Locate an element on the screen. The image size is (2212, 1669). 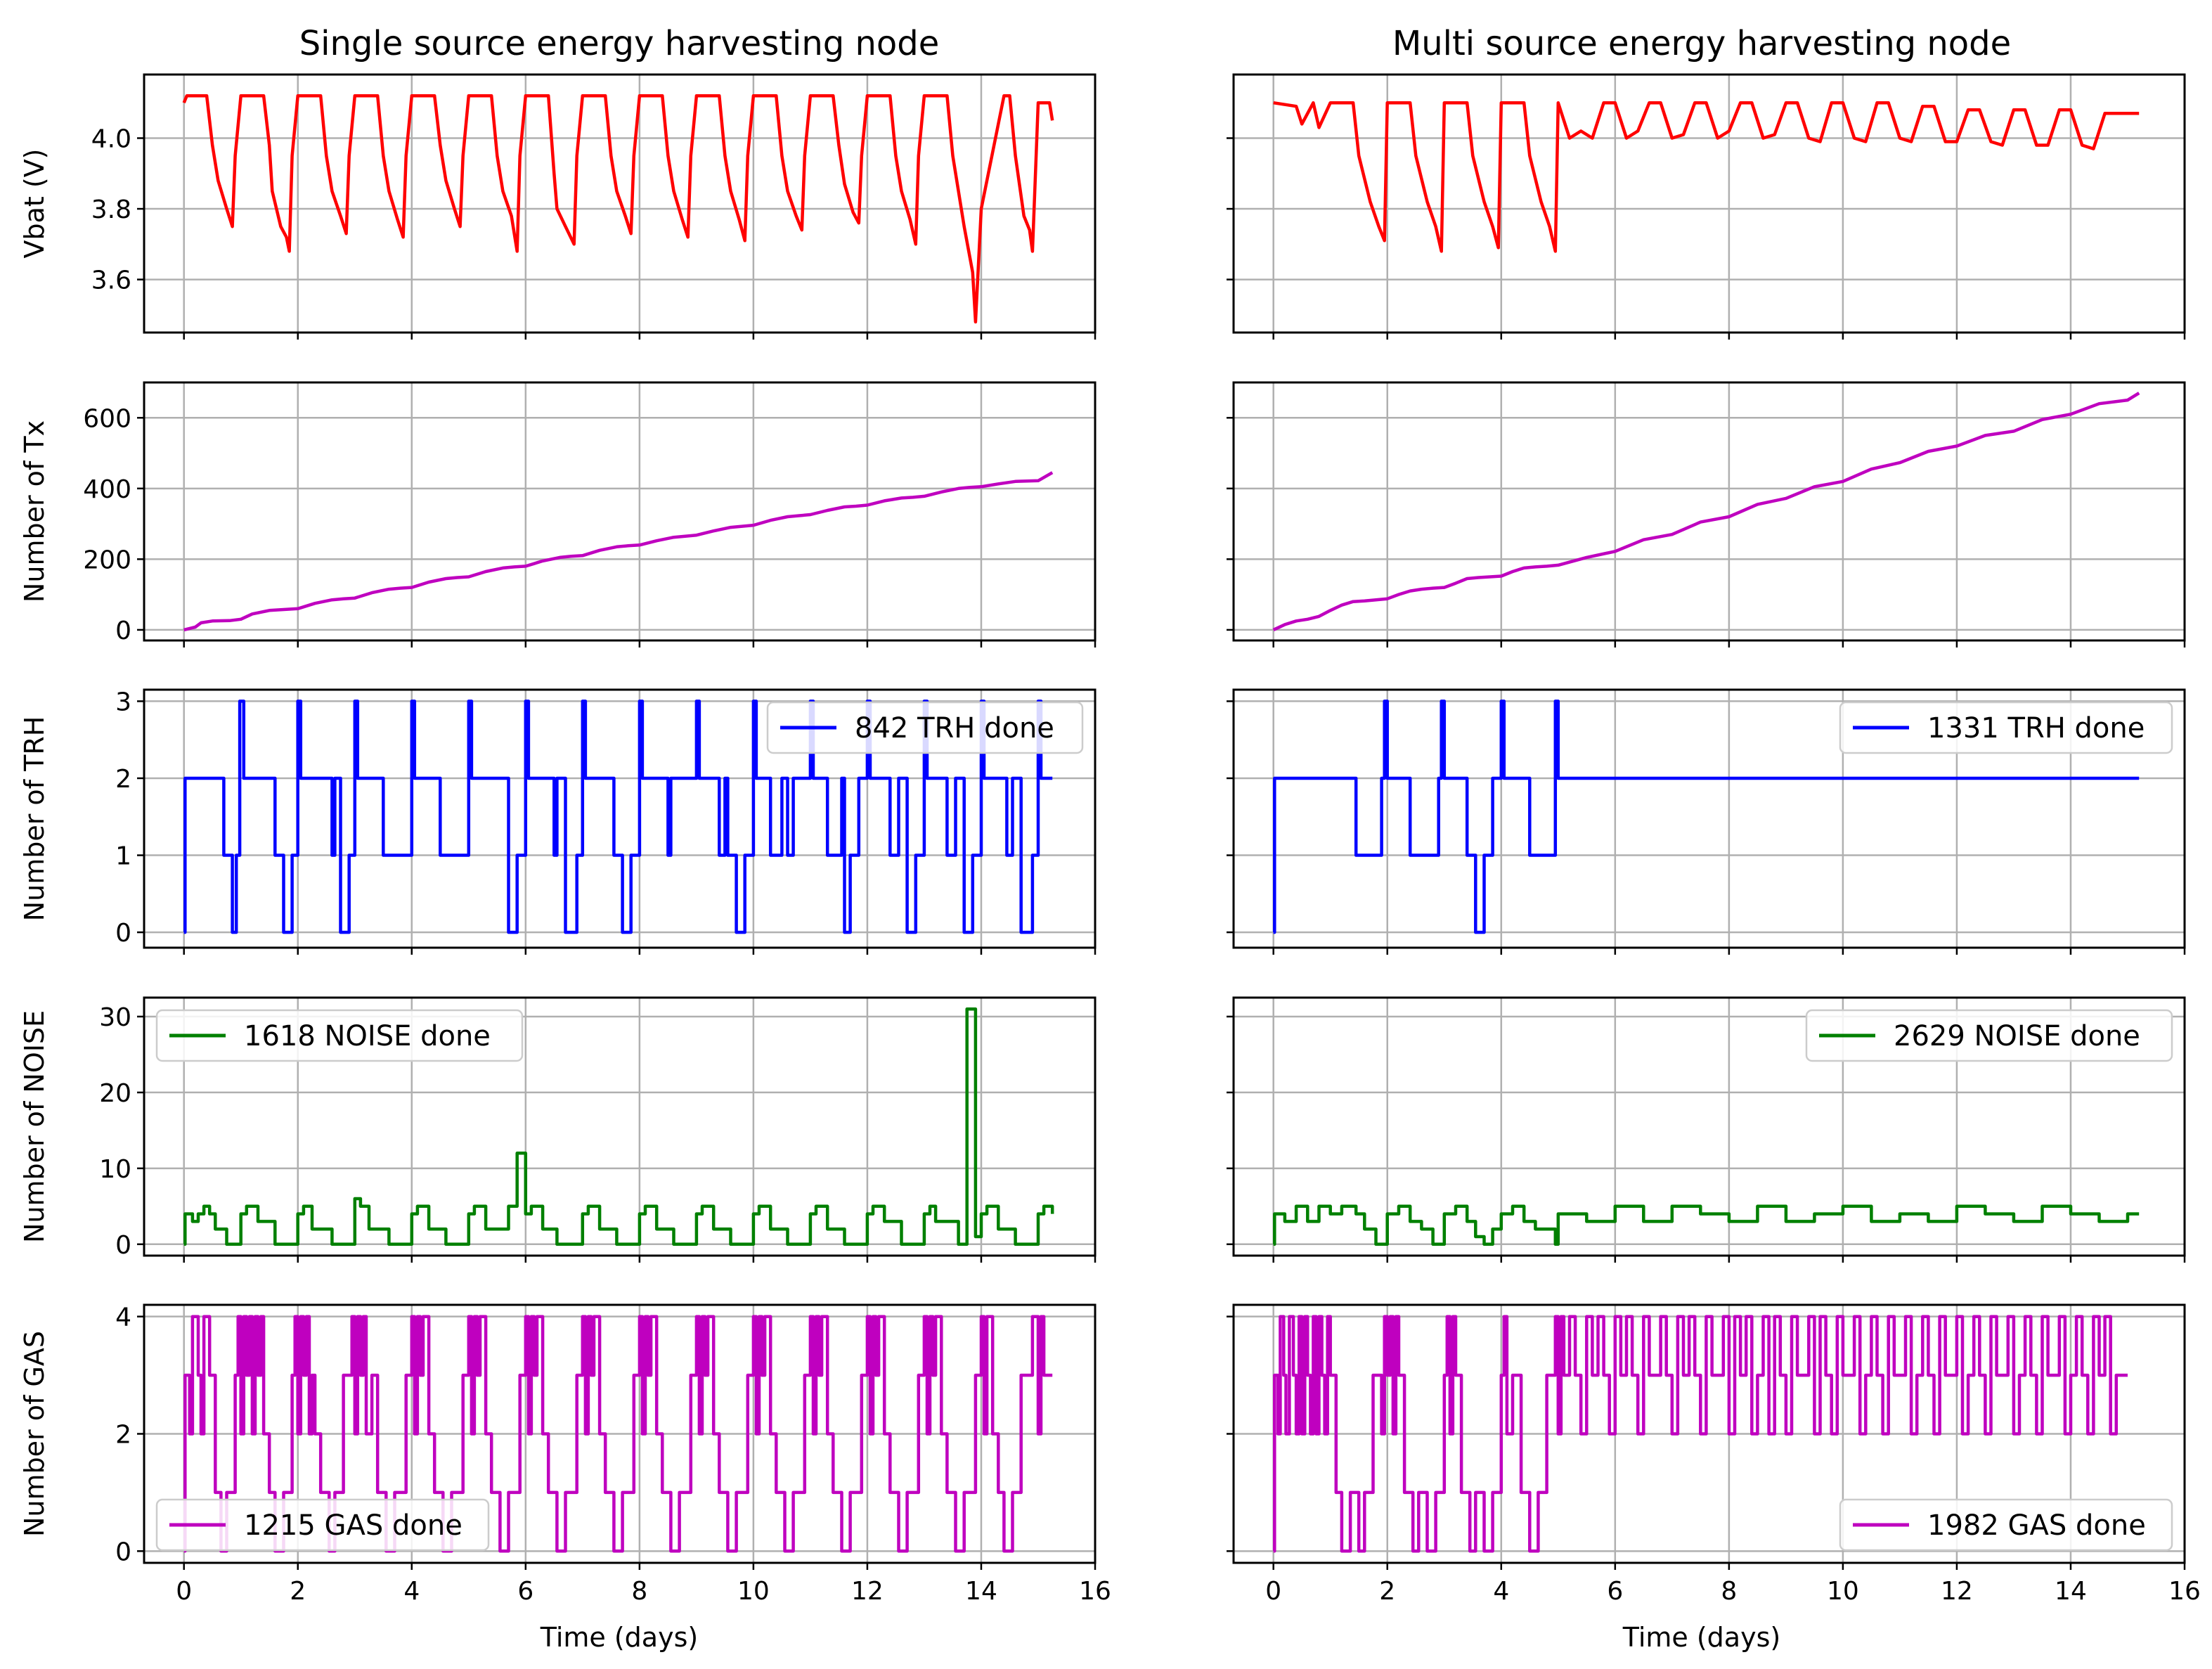
trh-single-y-axis-label: Number of TRH is located at coordinates (34, 819).